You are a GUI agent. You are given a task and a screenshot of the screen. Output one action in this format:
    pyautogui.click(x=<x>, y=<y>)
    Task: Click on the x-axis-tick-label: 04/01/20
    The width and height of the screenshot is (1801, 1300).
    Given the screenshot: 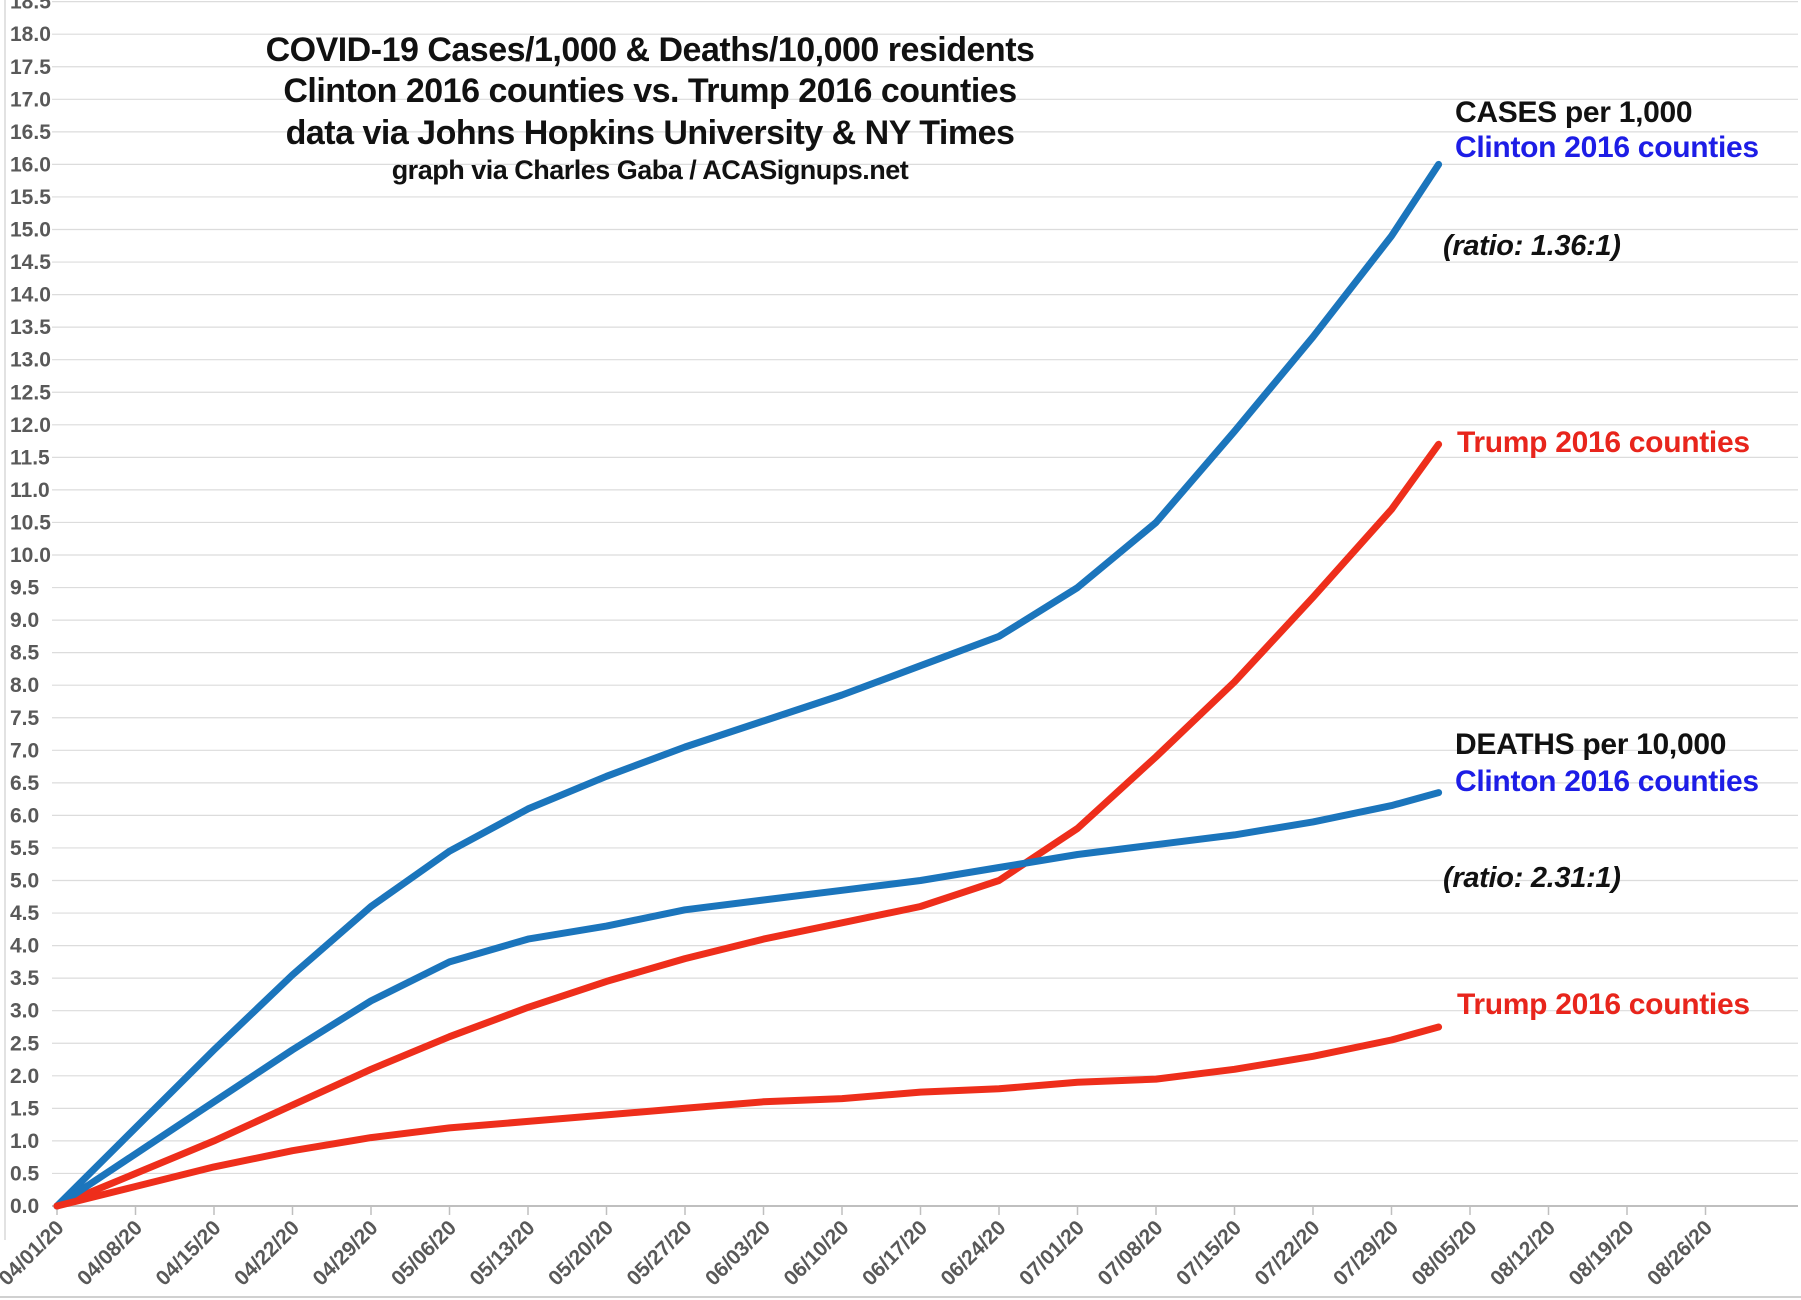 What is the action you would take?
    pyautogui.click(x=34, y=1253)
    